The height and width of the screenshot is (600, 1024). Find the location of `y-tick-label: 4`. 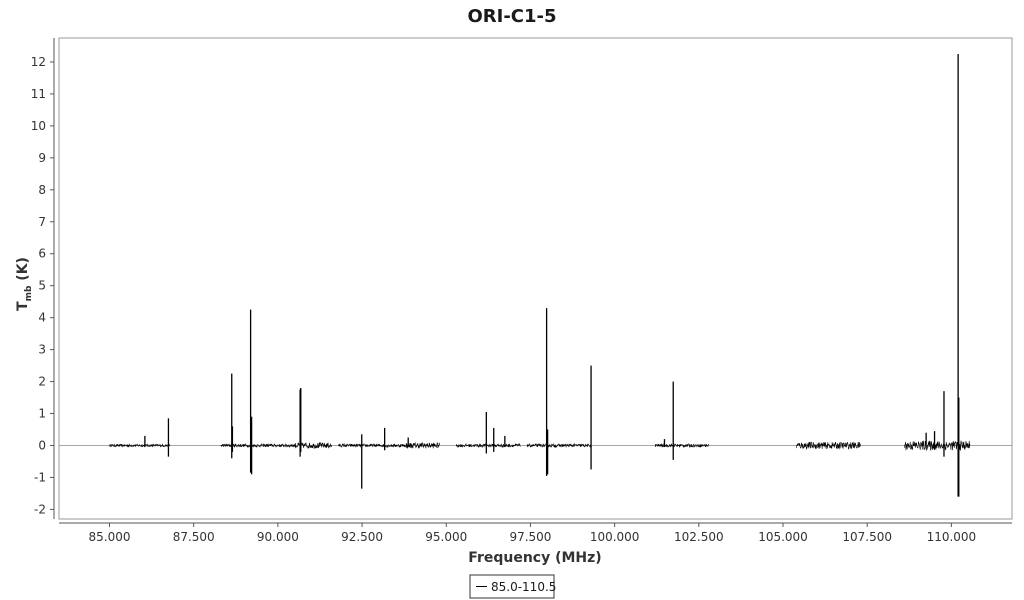

y-tick-label: 4 is located at coordinates (42, 318).